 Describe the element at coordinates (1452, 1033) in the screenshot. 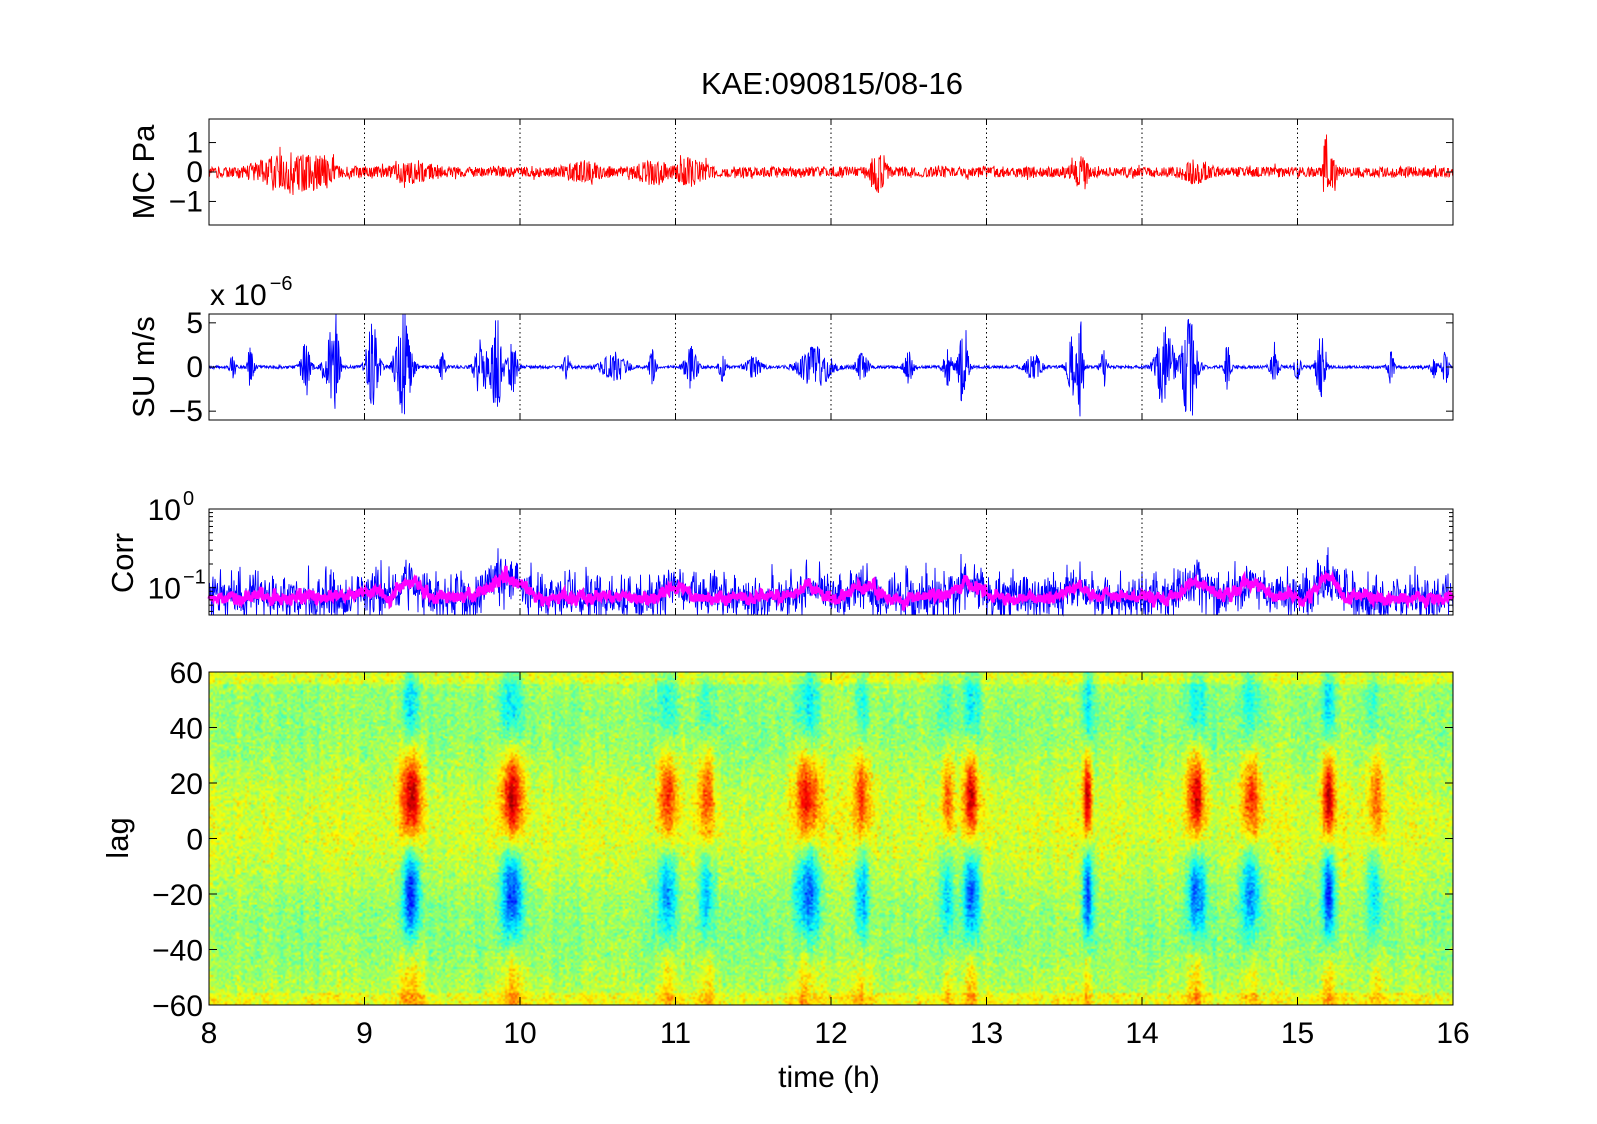

I see `x-tick-label-8: 16` at that location.